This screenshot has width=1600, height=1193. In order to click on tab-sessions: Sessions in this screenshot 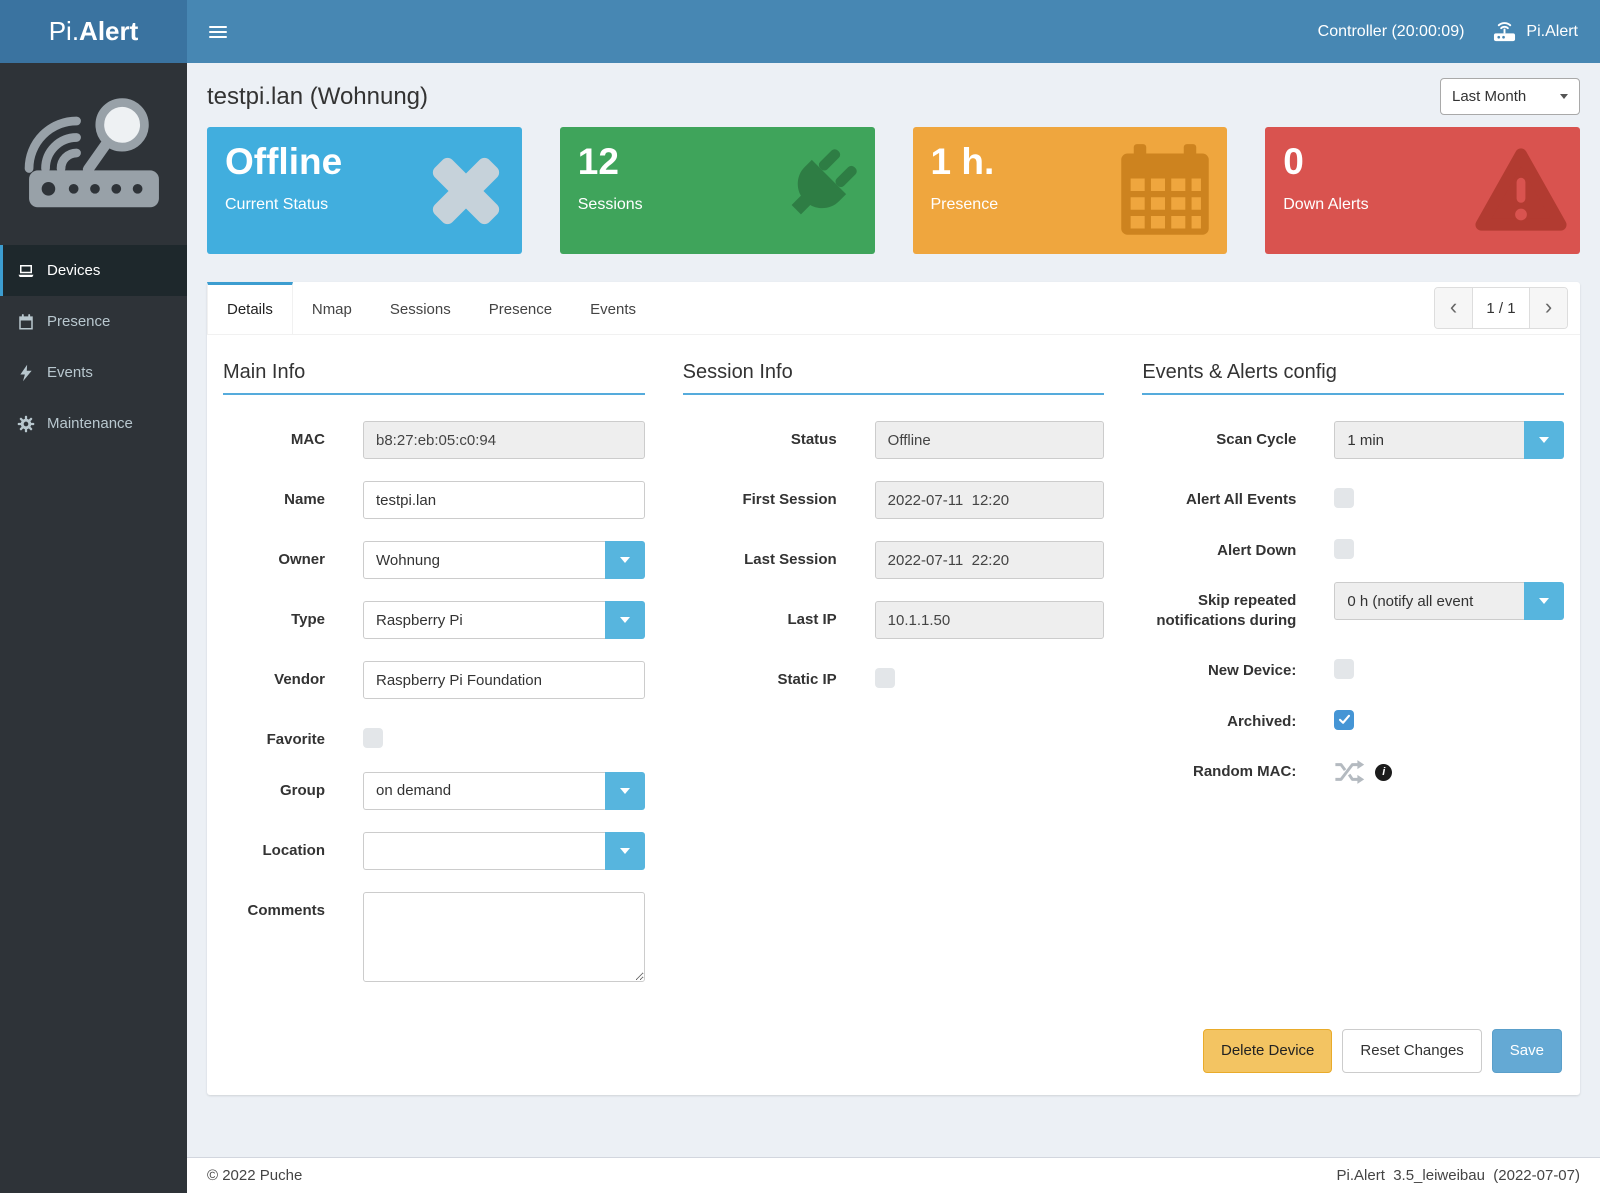, I will do `click(420, 309)`.